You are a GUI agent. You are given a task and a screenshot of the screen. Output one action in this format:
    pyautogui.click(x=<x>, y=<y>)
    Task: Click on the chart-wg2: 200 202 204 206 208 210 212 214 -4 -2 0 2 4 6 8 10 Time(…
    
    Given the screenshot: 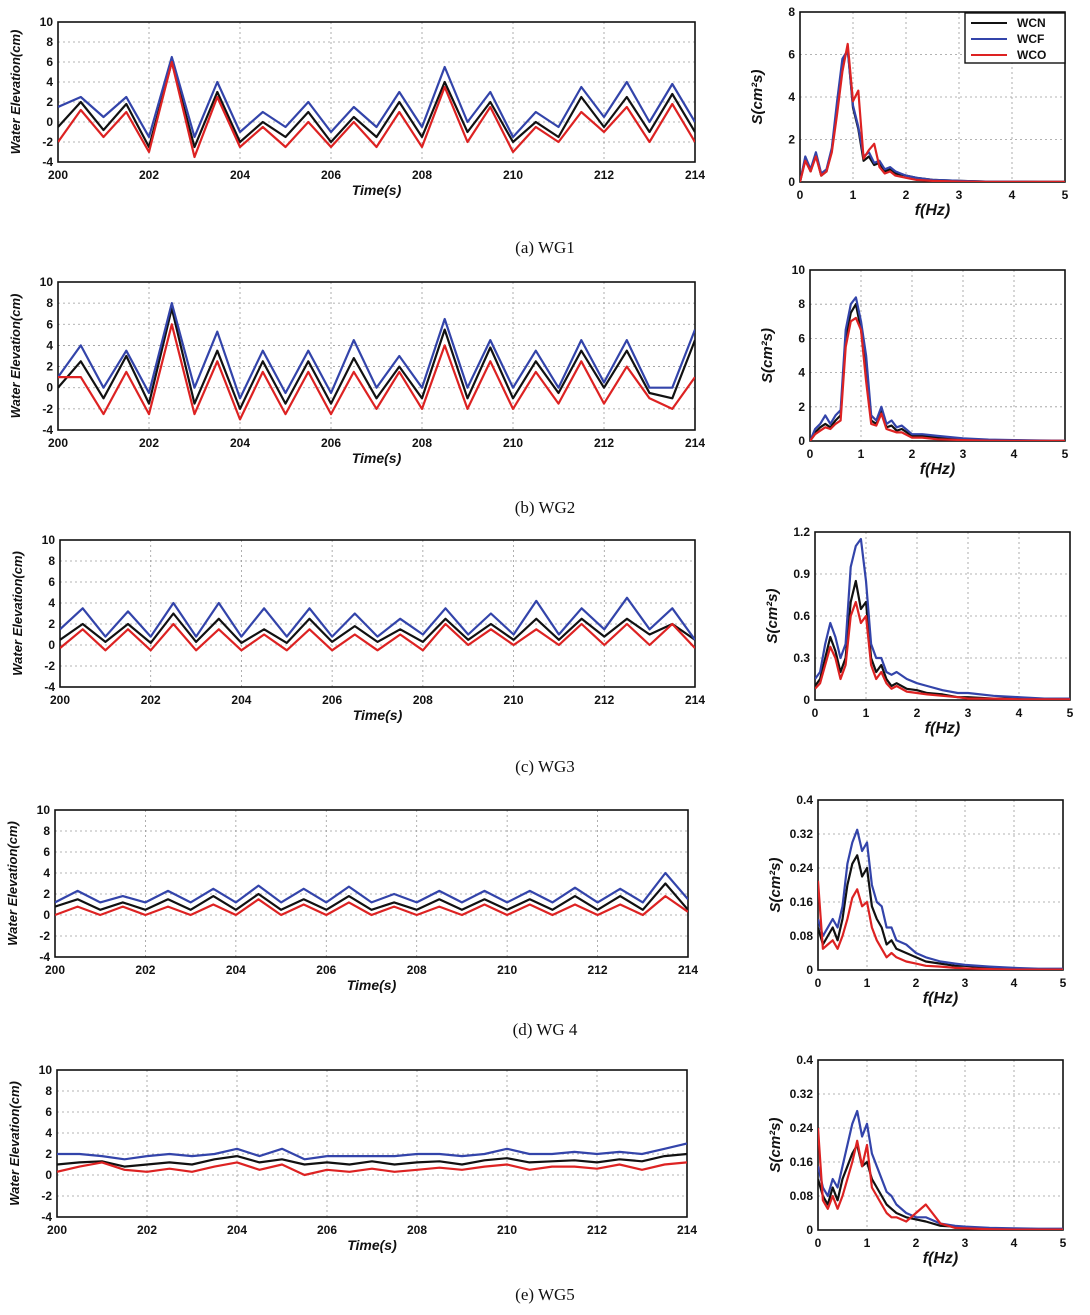 What is the action you would take?
    pyautogui.click(x=356, y=370)
    